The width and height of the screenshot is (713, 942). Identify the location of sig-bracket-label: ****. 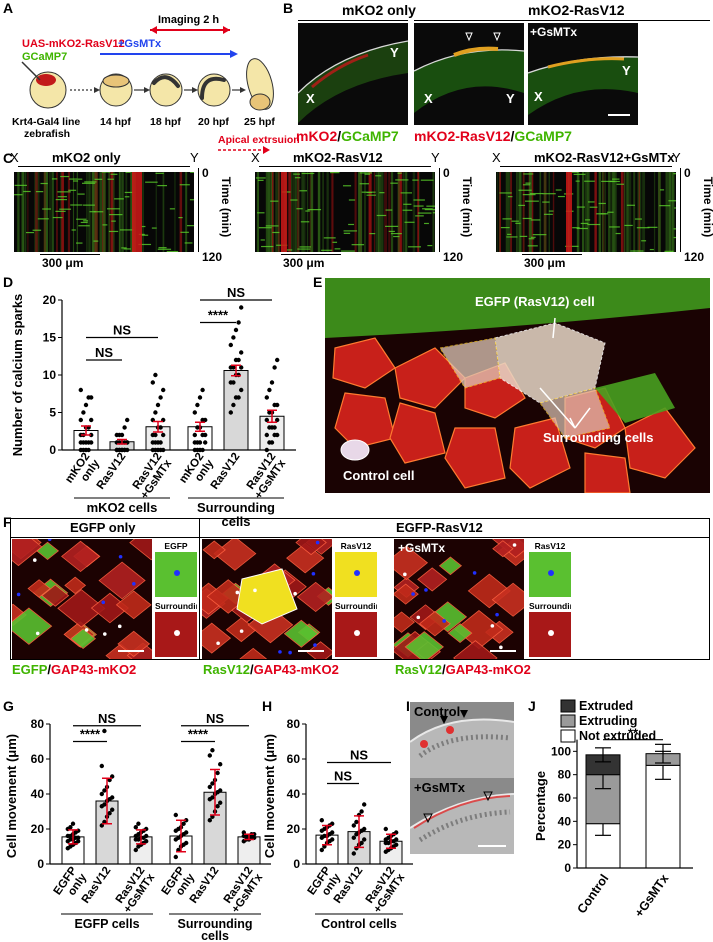
(90, 734).